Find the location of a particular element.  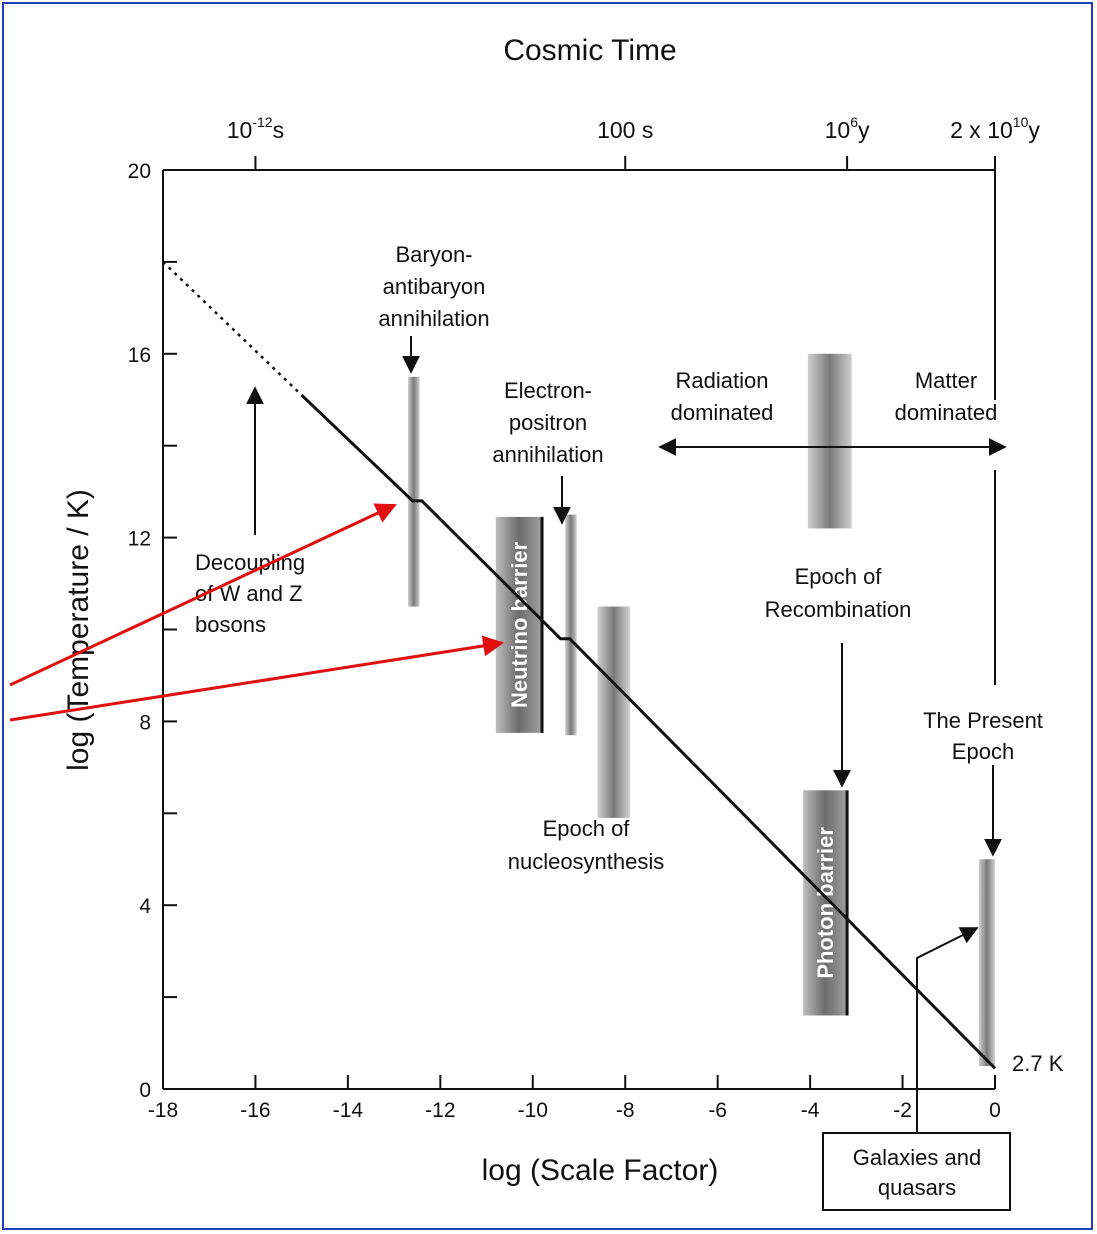

electron-positron-label-line: Electron- is located at coordinates (548, 390).